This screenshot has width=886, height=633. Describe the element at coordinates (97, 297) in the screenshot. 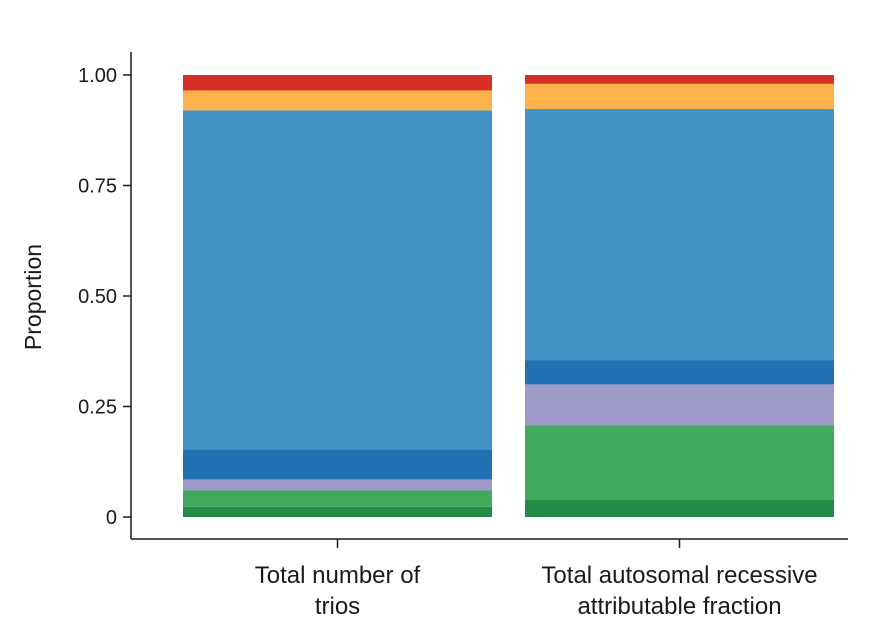

I see `y-tick-label: 0.50` at that location.